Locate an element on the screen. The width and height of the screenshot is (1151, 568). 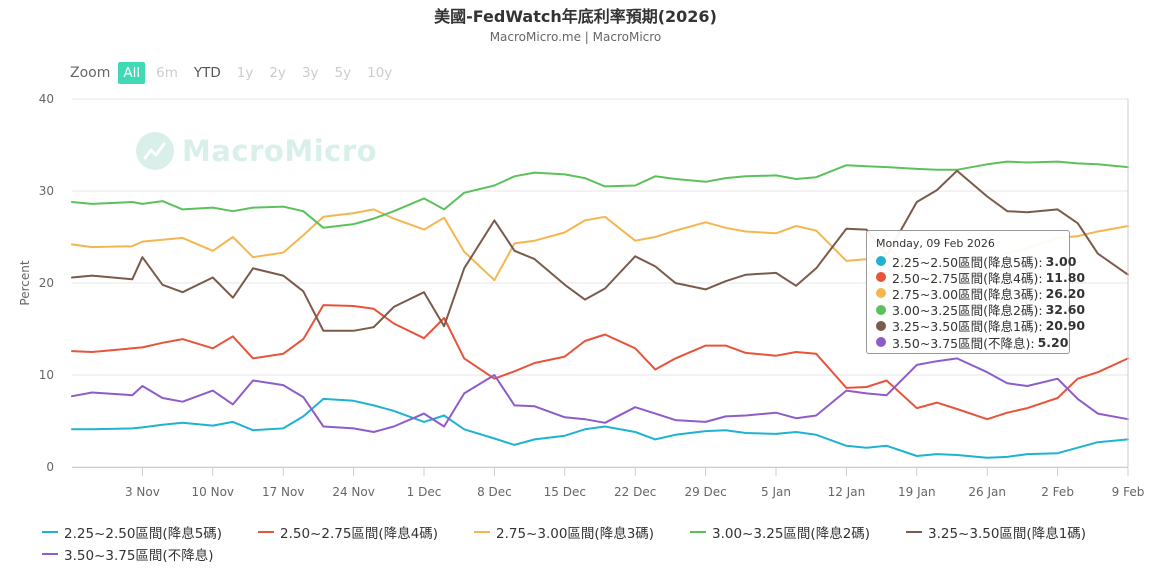
x-tick-label: 19 Jan is located at coordinates (917, 492).